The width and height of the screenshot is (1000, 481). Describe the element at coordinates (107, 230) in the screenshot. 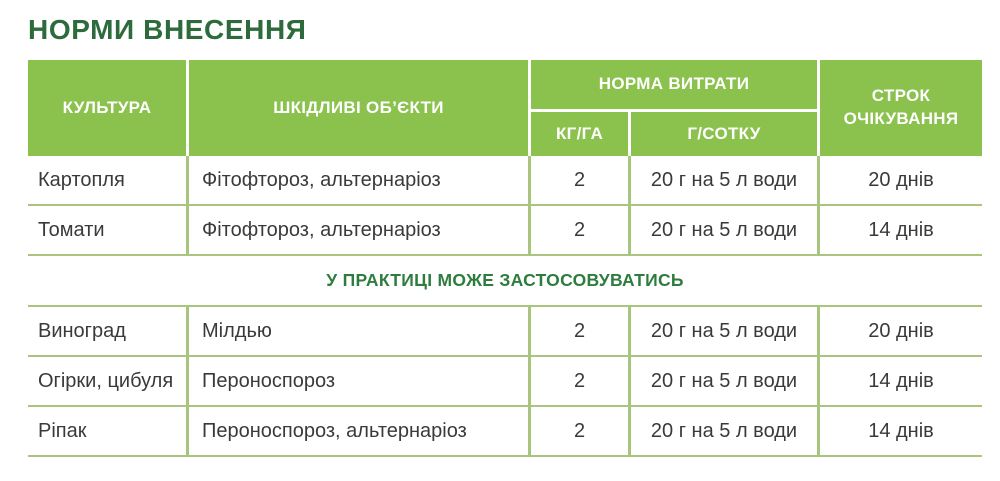

I see `cell-culture: Томати` at that location.